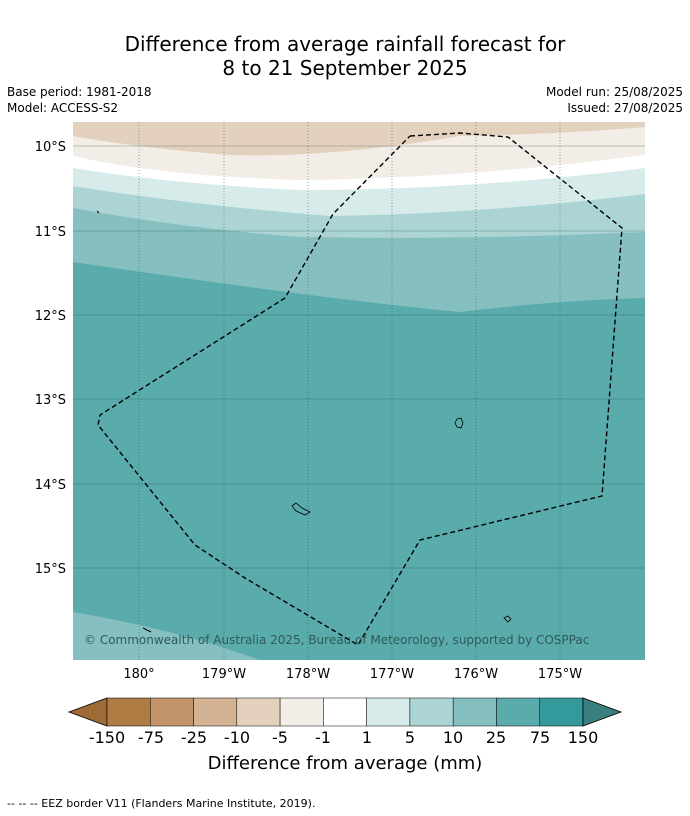 This screenshot has width=690, height=816. What do you see at coordinates (50, 316) in the screenshot?
I see `lat-label: 12°S` at bounding box center [50, 316].